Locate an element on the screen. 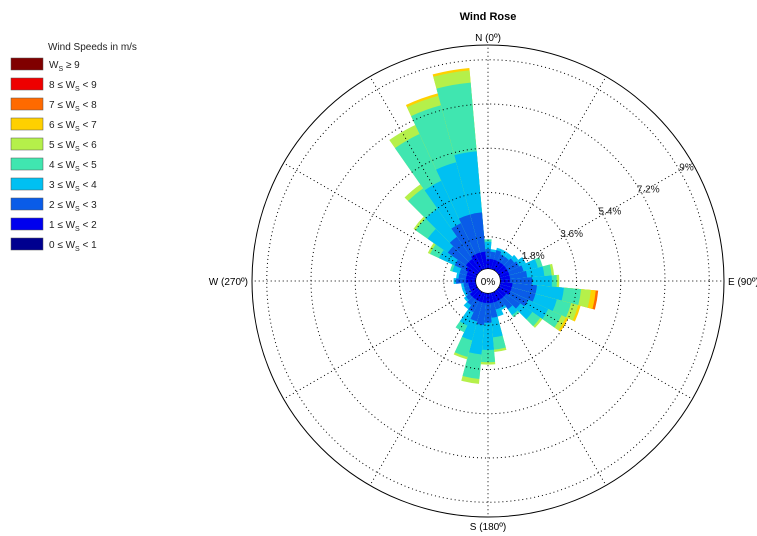  legend-item: 6 ≤ WS < 7 is located at coordinates (53, 125).